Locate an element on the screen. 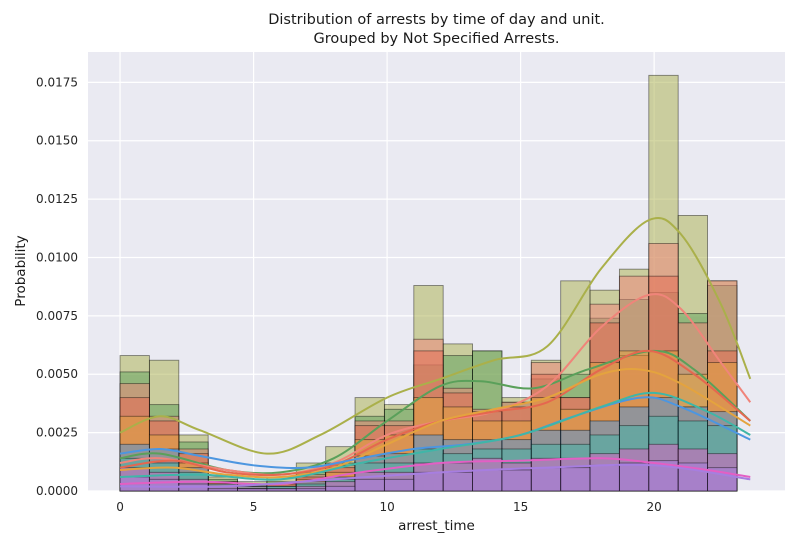  x-tick-label: 0 is located at coordinates (120, 507).